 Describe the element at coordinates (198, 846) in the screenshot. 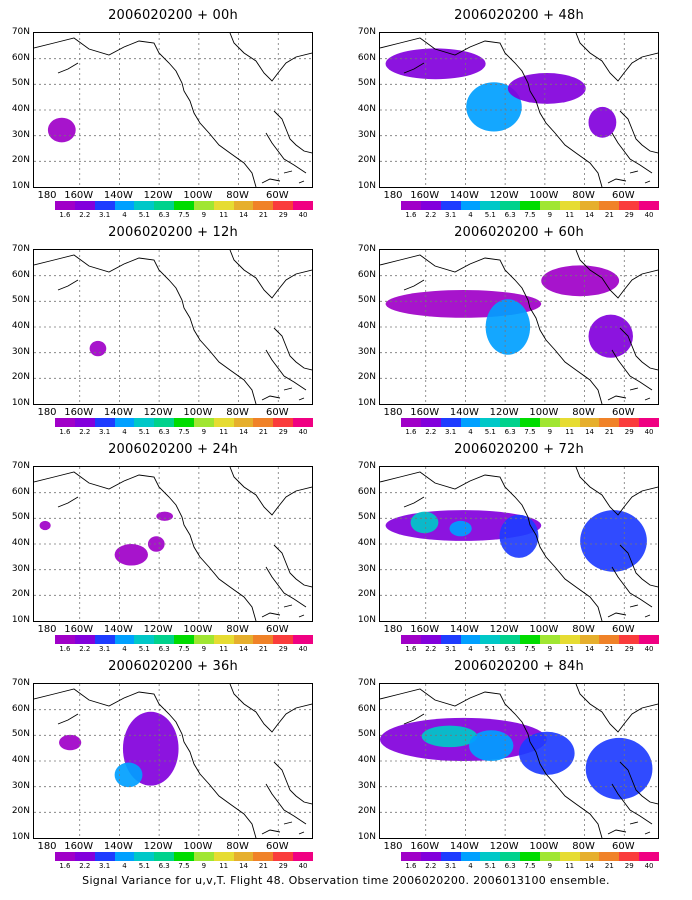

I see `longitude-label: 100W` at that location.